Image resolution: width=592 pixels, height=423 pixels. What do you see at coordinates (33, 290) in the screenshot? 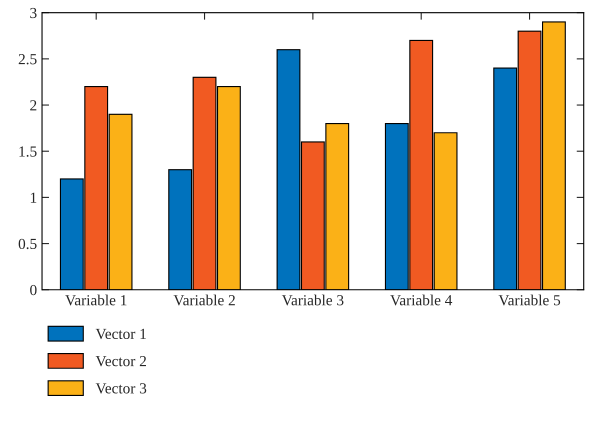
I see `y-tick-label: 0` at bounding box center [33, 290].